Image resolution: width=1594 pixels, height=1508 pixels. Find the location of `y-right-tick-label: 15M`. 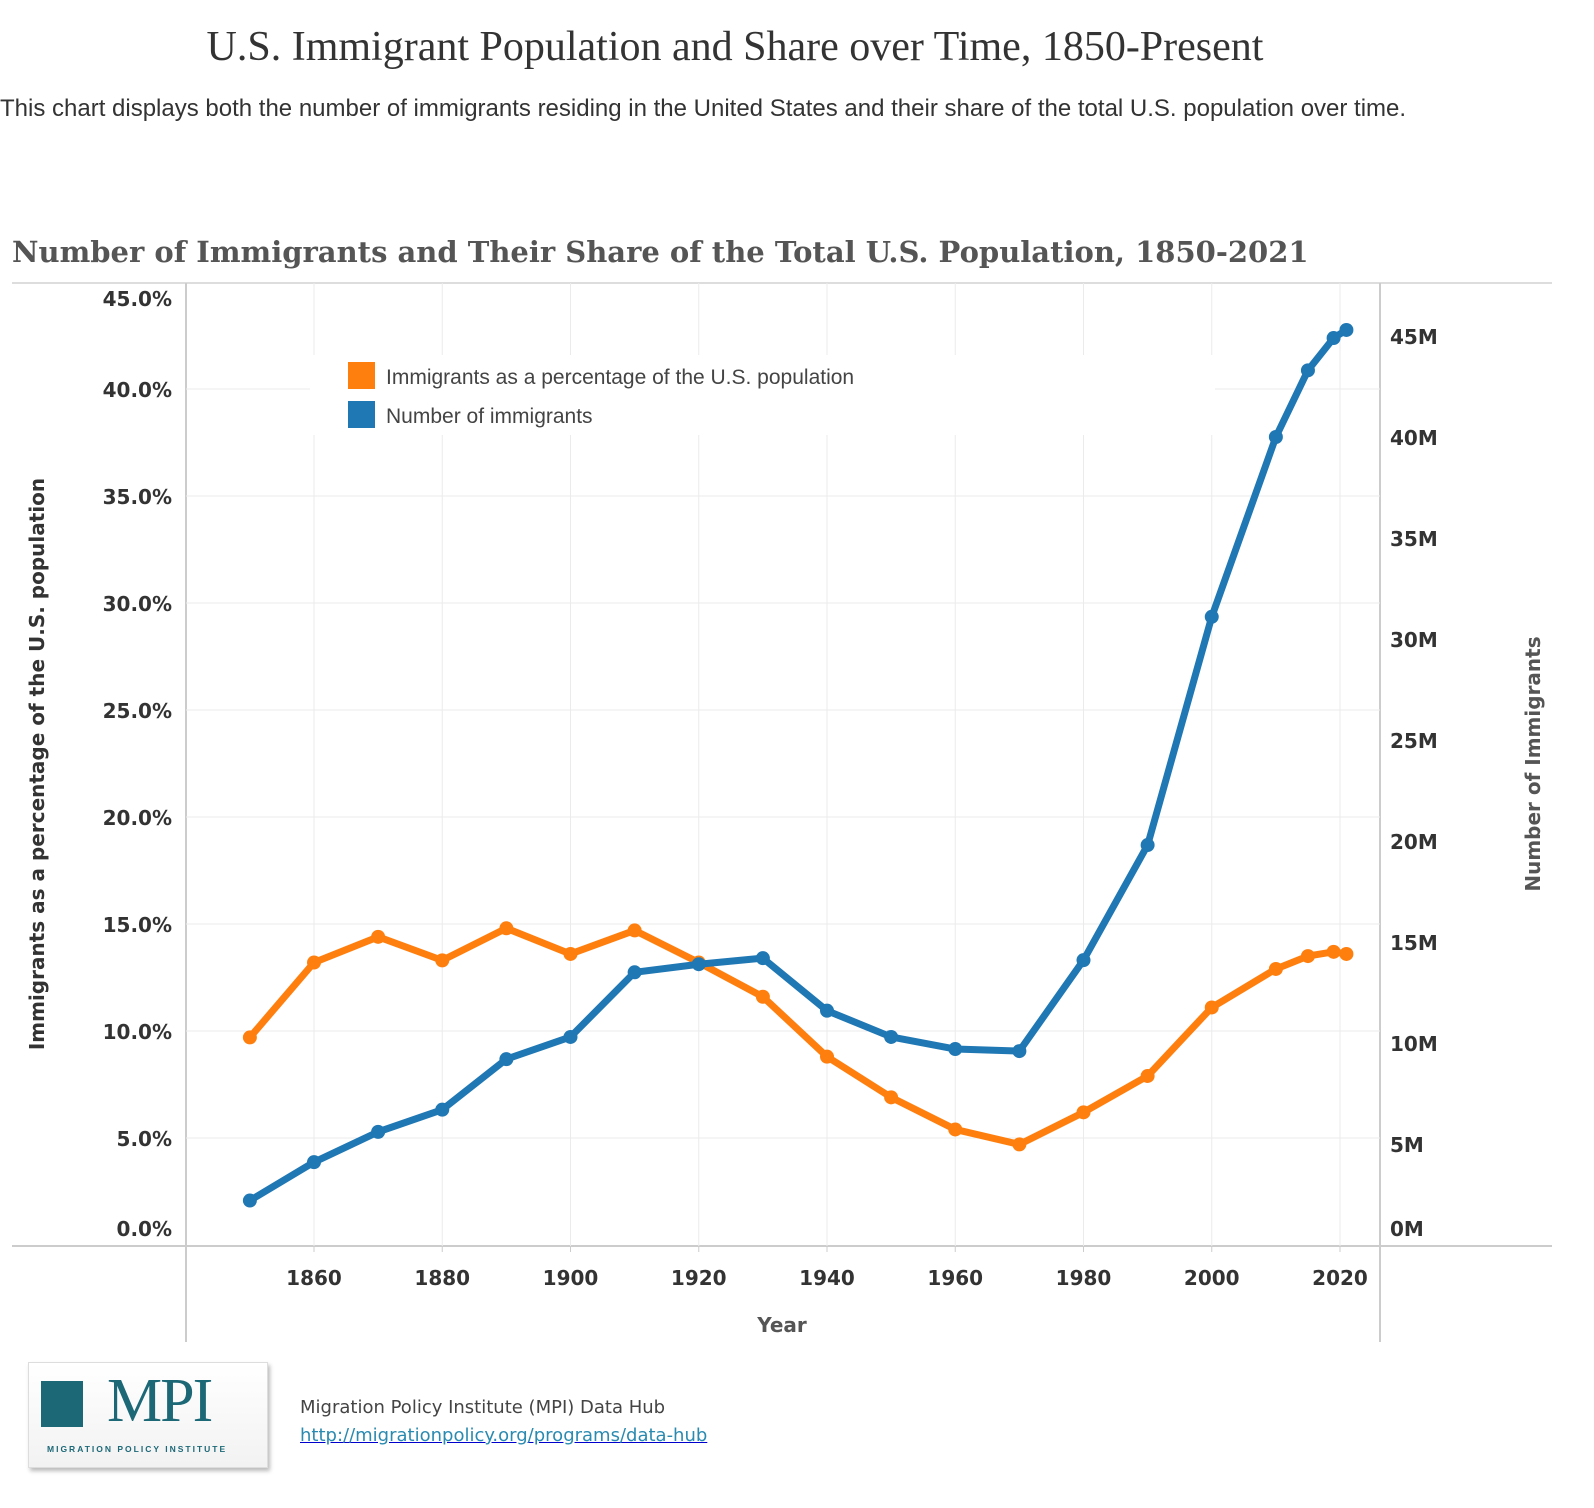

y-right-tick-label: 15M is located at coordinates (1414, 943).